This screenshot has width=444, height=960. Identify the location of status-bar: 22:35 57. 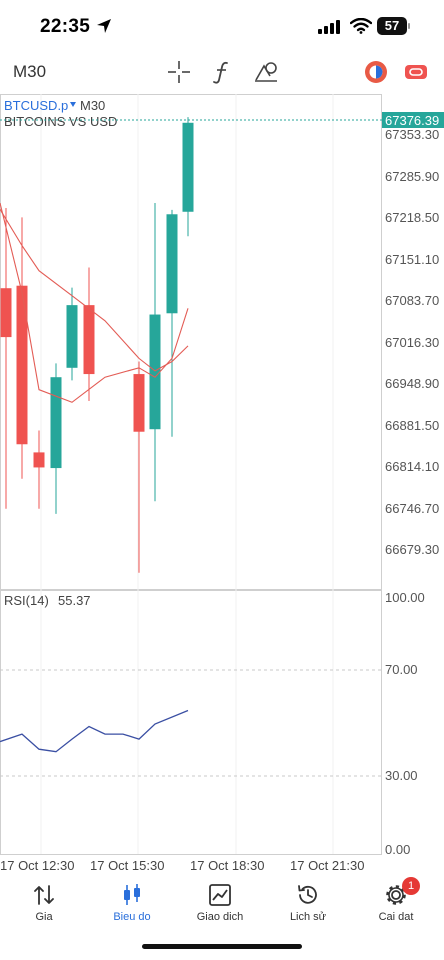
(222, 26).